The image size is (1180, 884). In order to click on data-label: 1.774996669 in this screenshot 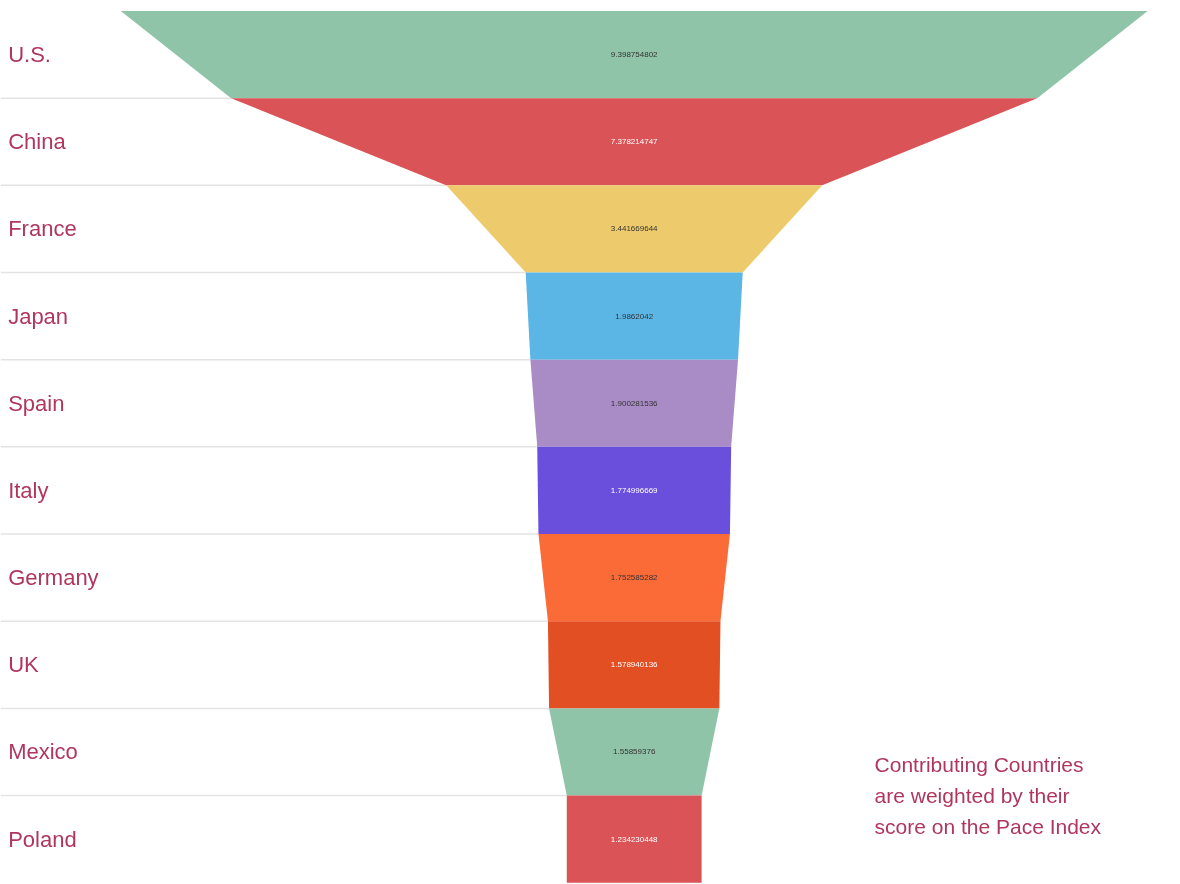, I will do `click(634, 490)`.